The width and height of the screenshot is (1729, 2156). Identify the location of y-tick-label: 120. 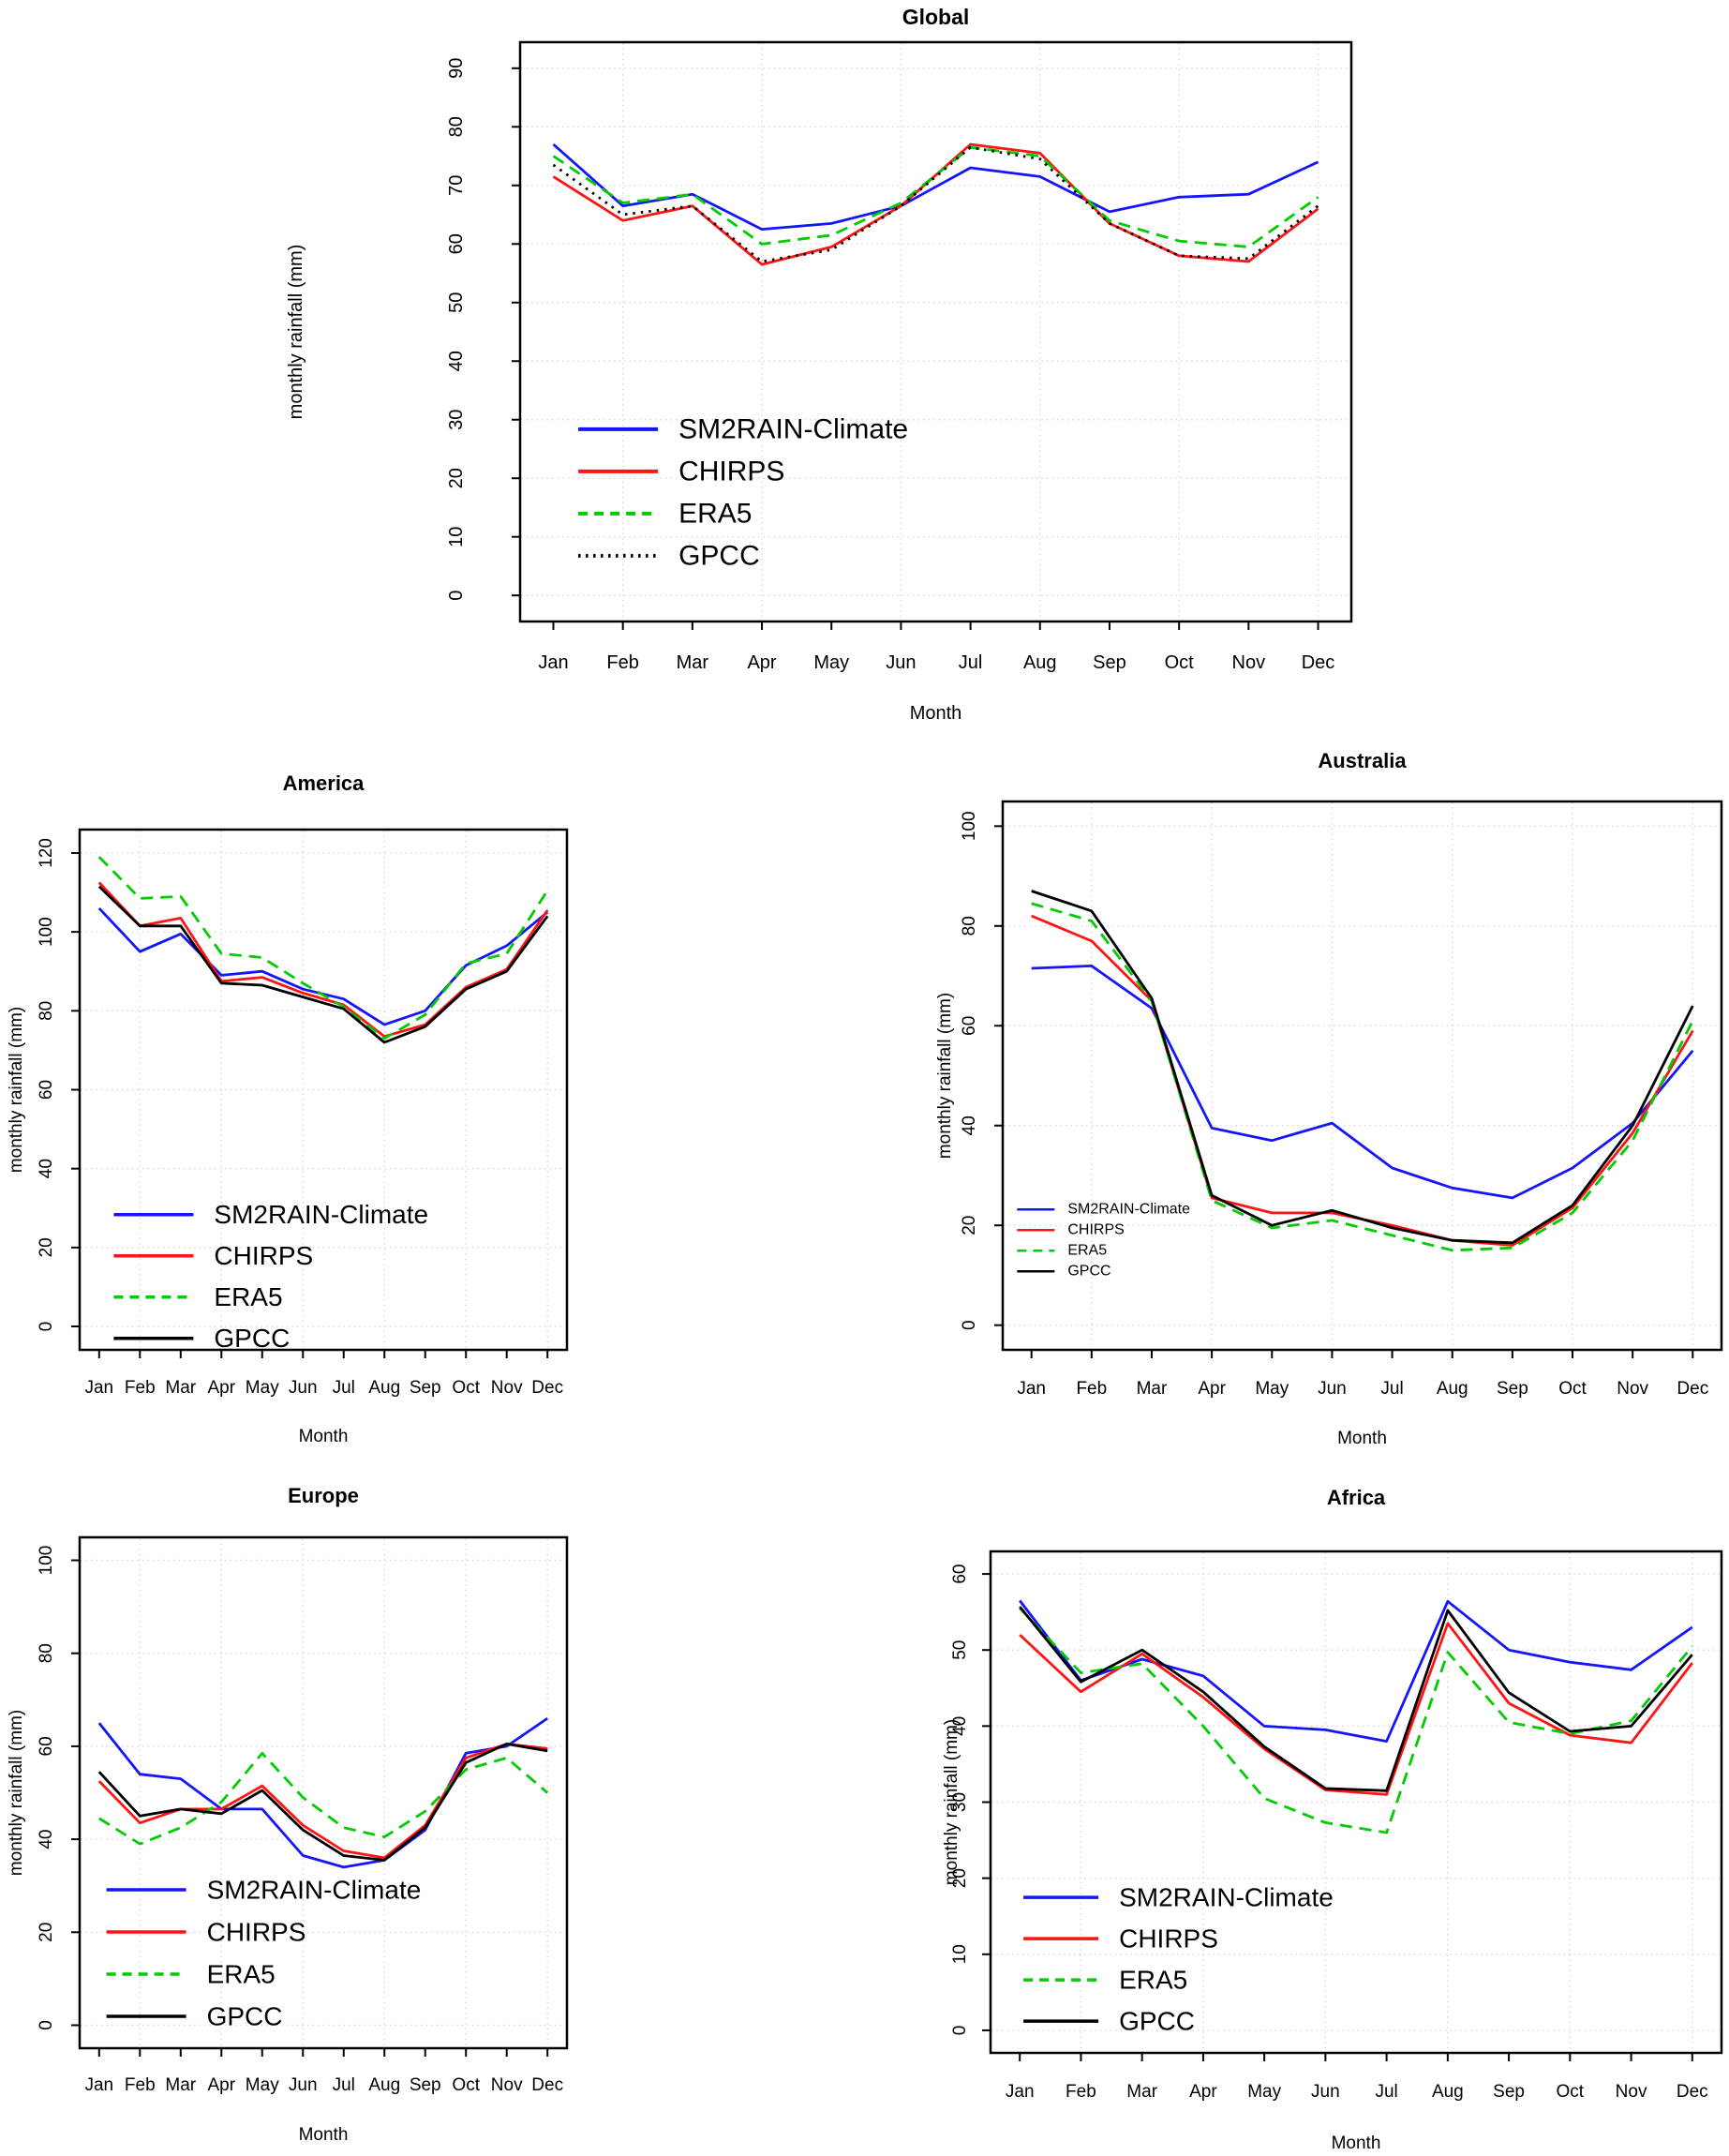
(46, 853).